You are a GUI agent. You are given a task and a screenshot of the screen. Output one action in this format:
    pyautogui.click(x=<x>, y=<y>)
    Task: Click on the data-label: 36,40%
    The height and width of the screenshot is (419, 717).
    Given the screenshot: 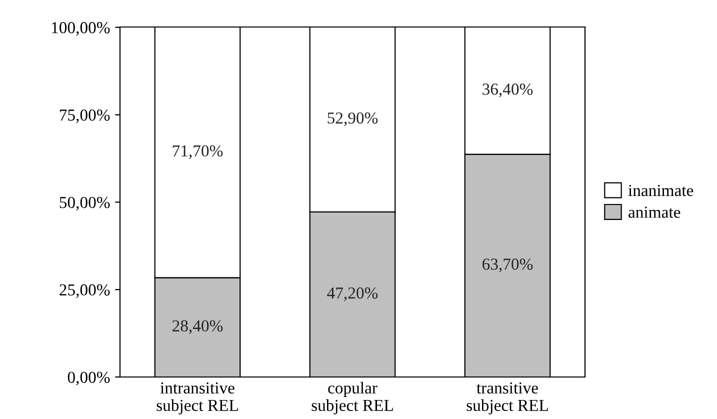 What is the action you would take?
    pyautogui.click(x=507, y=91)
    